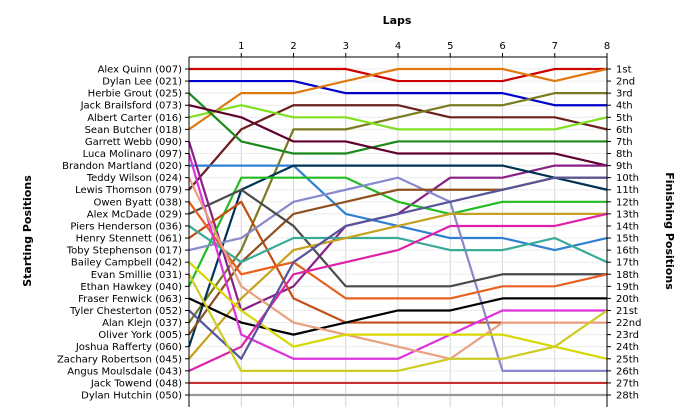 The height and width of the screenshot is (420, 700). What do you see at coordinates (502, 46) in the screenshot?
I see `x-tick-label: 6` at bounding box center [502, 46].